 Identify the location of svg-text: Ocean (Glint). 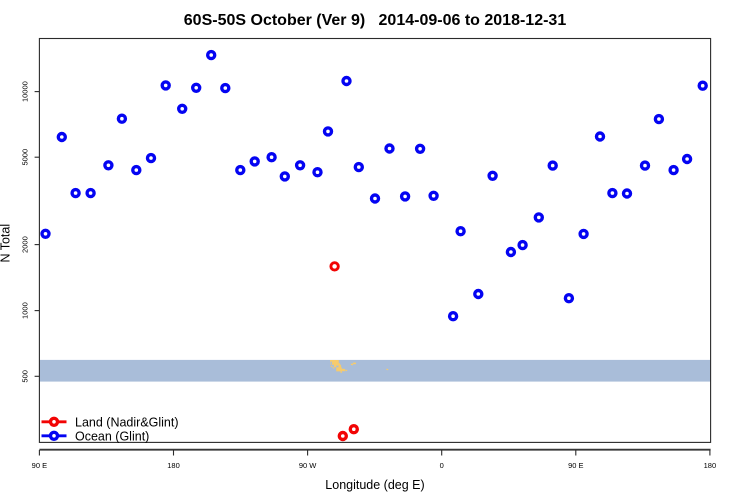
(112, 436).